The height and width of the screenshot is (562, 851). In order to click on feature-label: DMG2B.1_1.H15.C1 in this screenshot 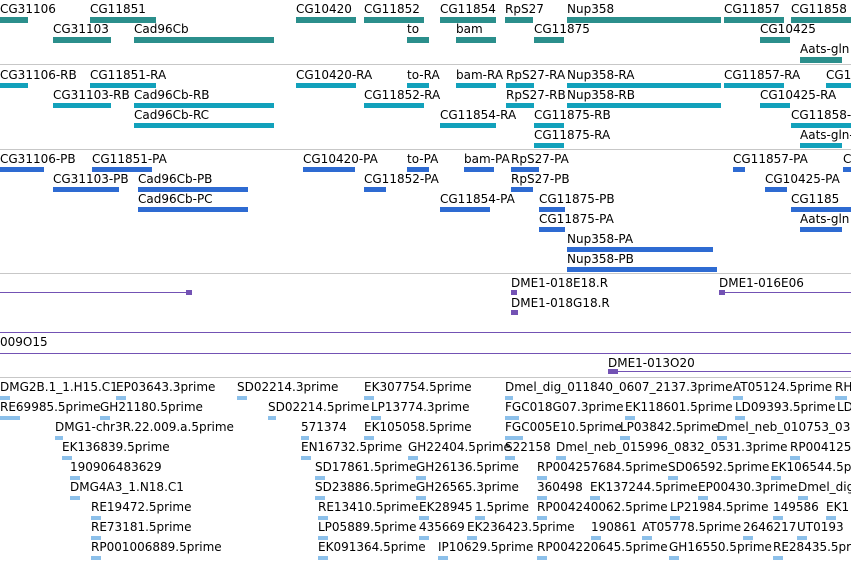, I will do `click(59, 387)`.